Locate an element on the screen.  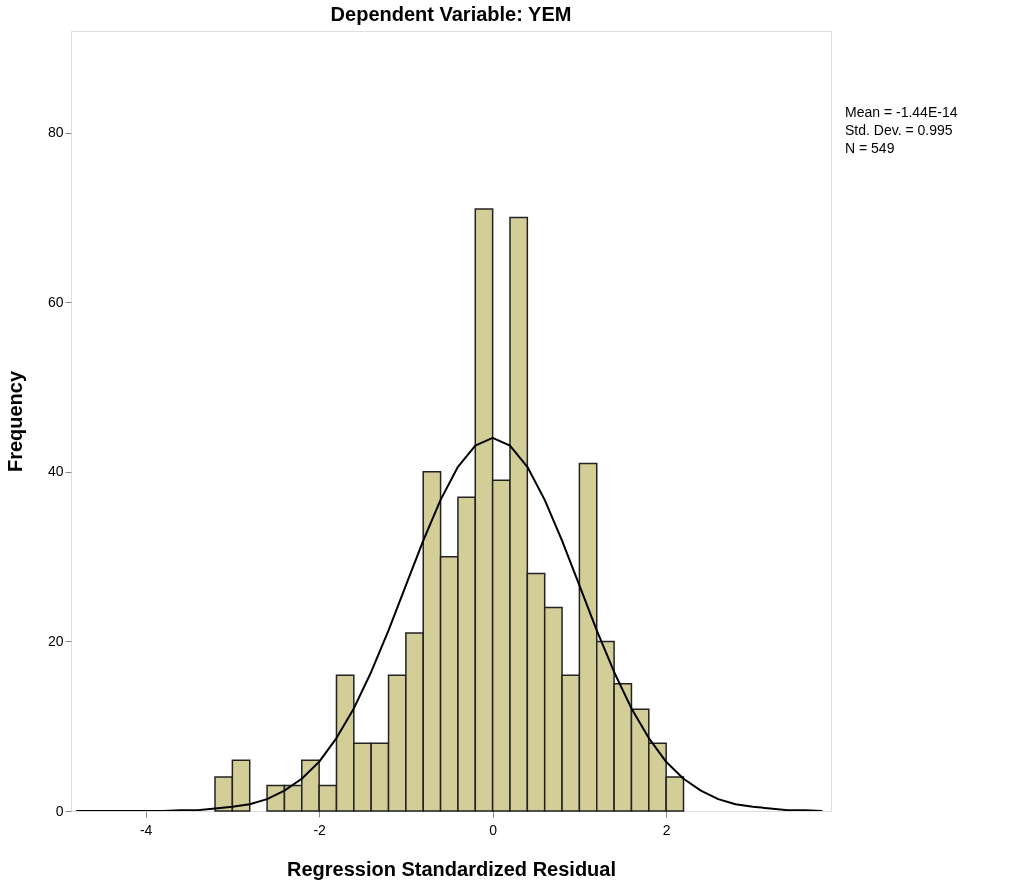
text: N = 549 is located at coordinates (870, 148).